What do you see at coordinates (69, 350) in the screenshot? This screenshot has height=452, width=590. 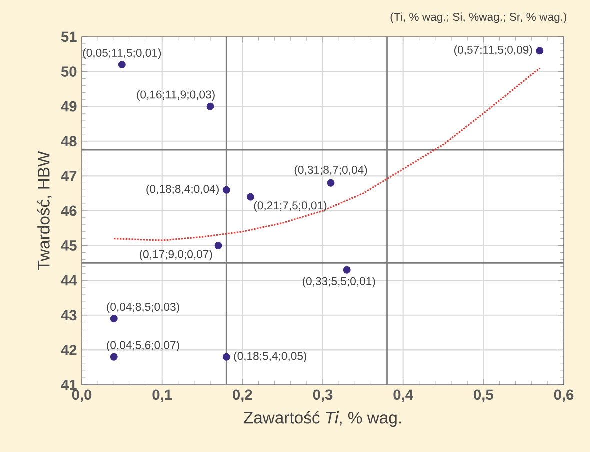 I see `y-tick-label: 42` at bounding box center [69, 350].